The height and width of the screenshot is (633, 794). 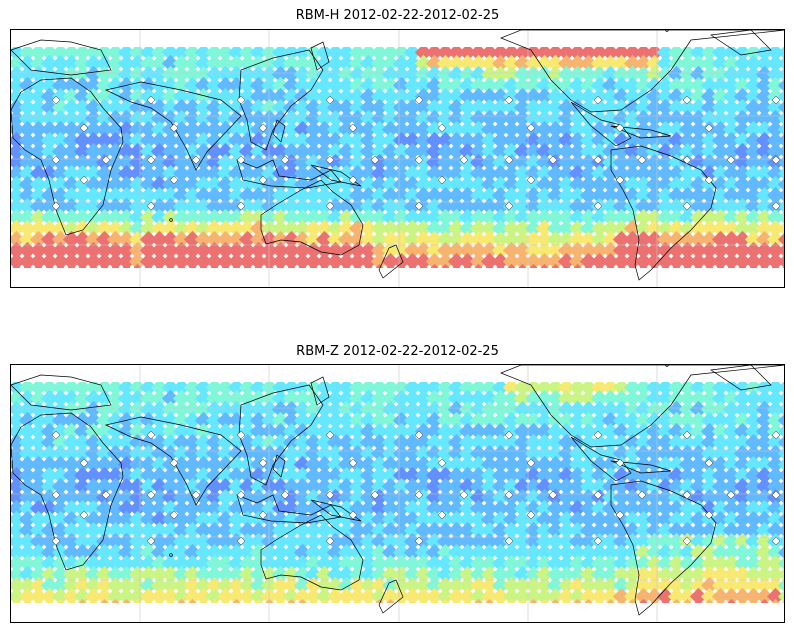 What do you see at coordinates (397, 351) in the screenshot?
I see `panel-title-rbm-z: RBM-Z 2012-02-22-2012-02-25` at bounding box center [397, 351].